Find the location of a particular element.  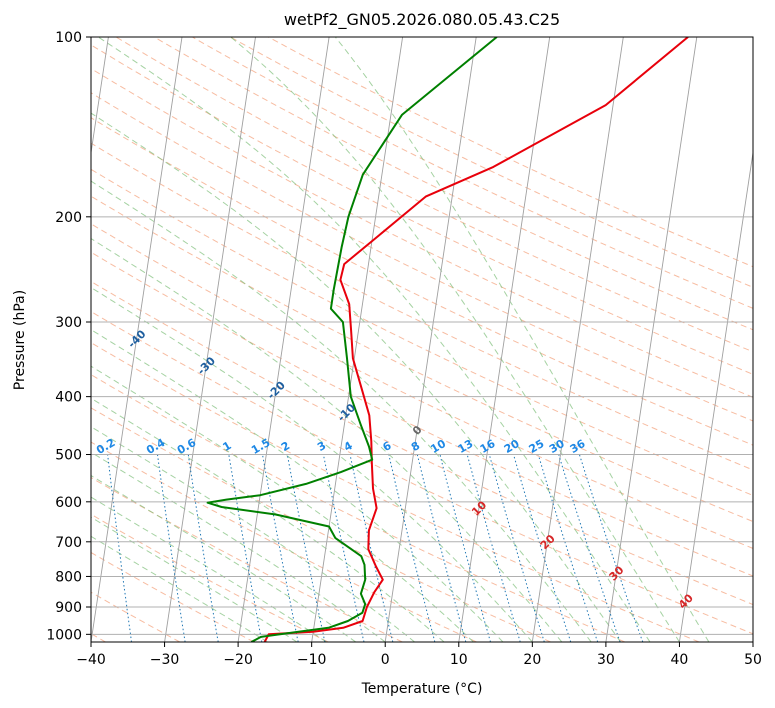

y-tick-label: 400 is located at coordinates (68, 398).